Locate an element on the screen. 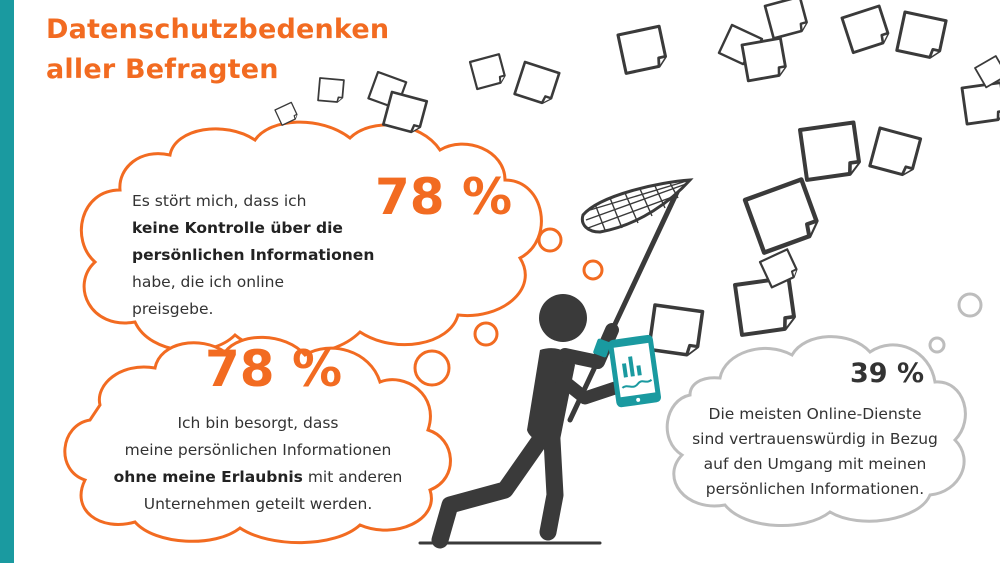 The height and width of the screenshot is (563, 1000). bubble-2-percent: 78 % is located at coordinates (274, 369).